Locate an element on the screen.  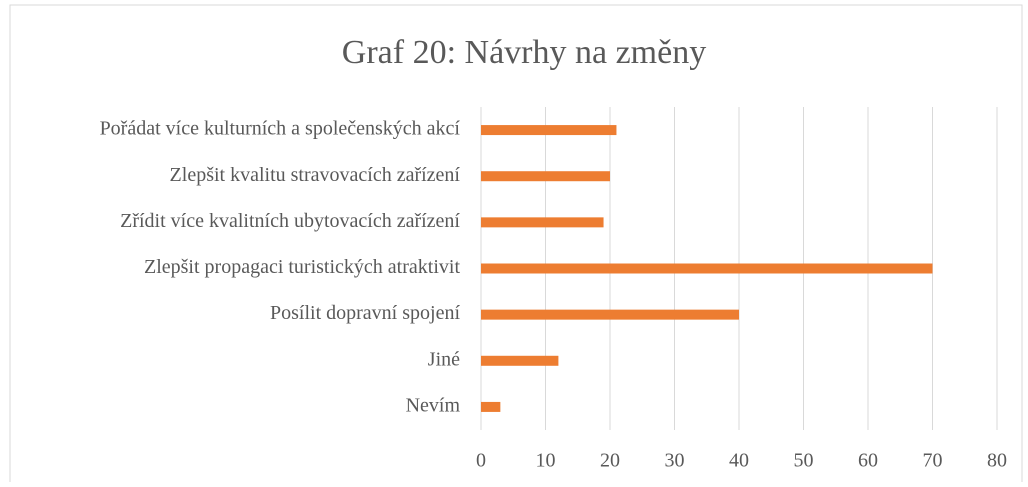
y-tick-label: Posílit dopravní spojení is located at coordinates (365, 313).